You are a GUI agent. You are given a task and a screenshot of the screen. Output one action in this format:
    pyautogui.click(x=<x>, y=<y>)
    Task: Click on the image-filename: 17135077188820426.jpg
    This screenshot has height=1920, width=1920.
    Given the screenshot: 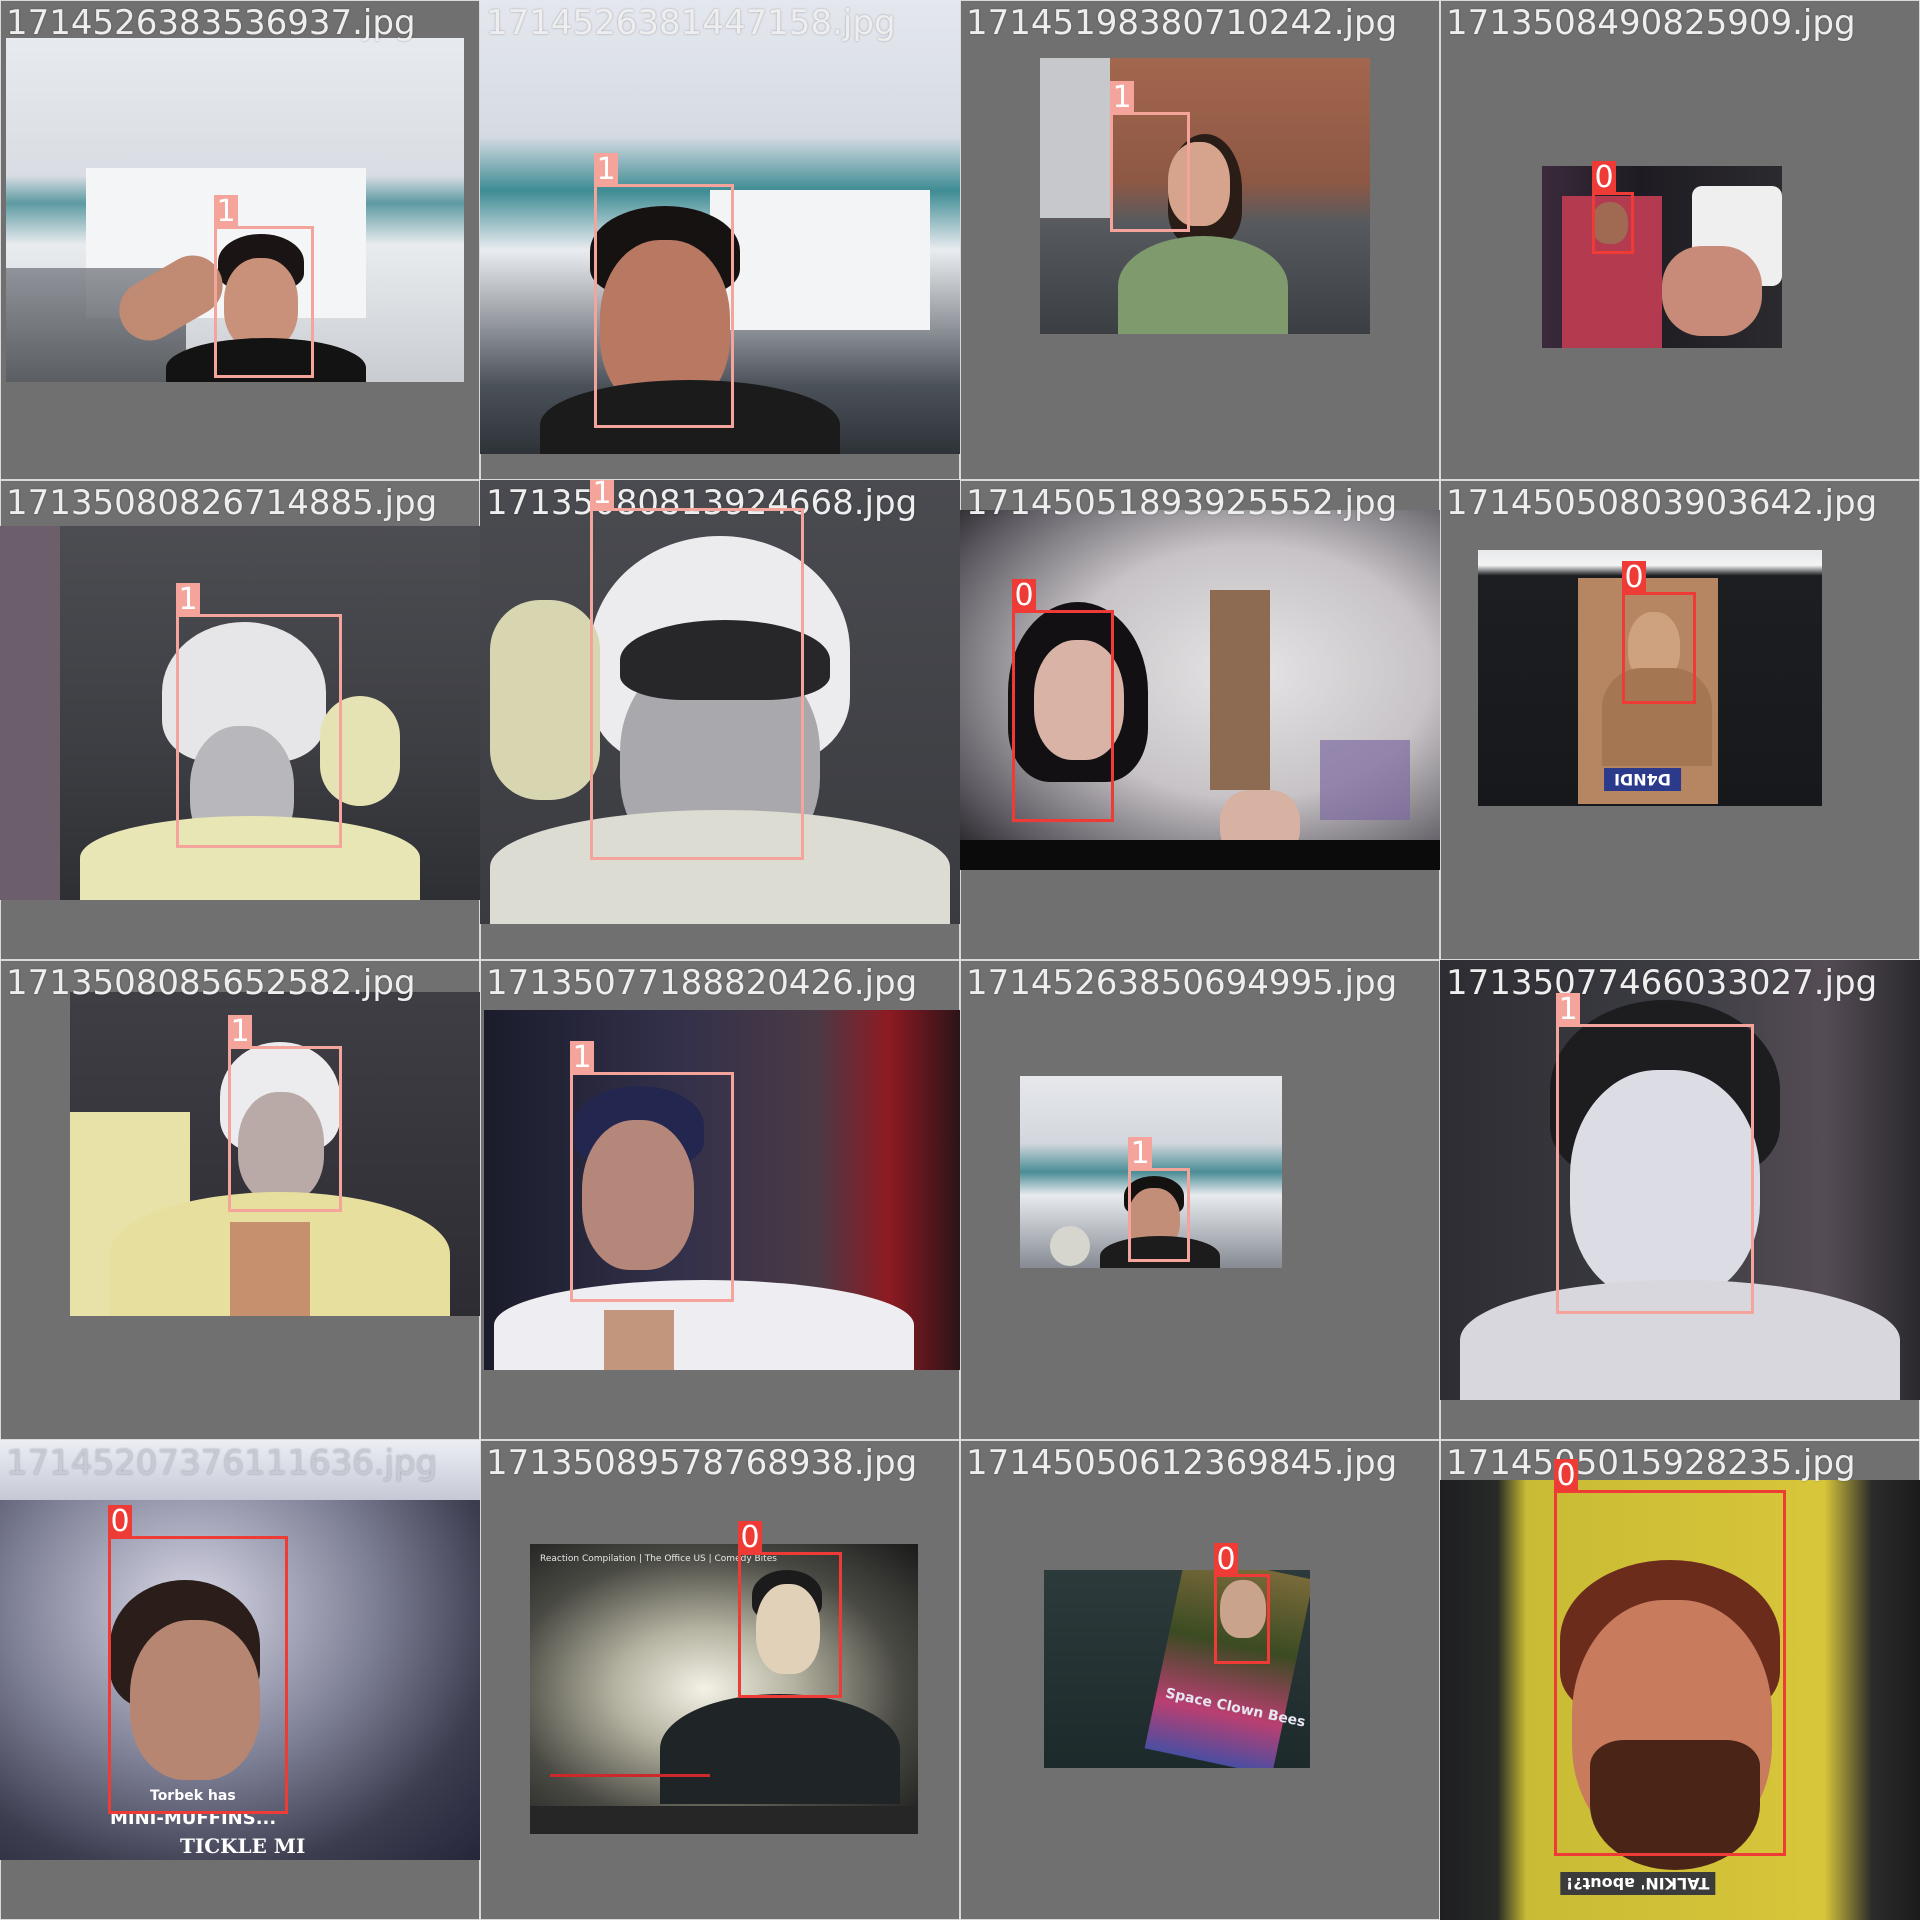 What is the action you would take?
    pyautogui.click(x=702, y=983)
    